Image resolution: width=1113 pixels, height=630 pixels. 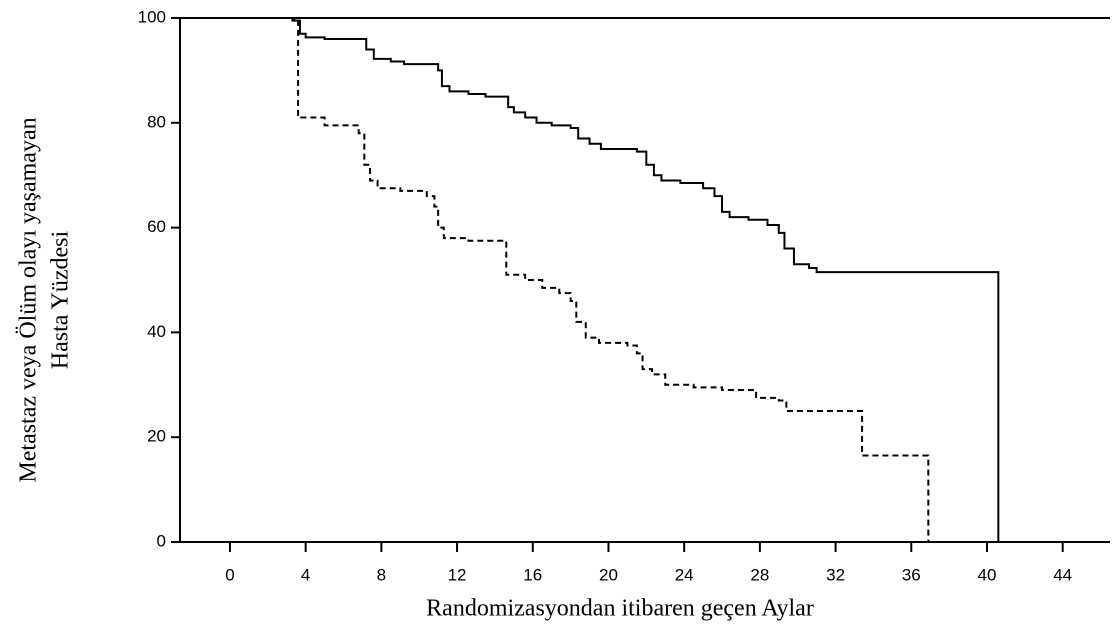 What do you see at coordinates (608, 574) in the screenshot?
I see `x-tick-label: 20` at bounding box center [608, 574].